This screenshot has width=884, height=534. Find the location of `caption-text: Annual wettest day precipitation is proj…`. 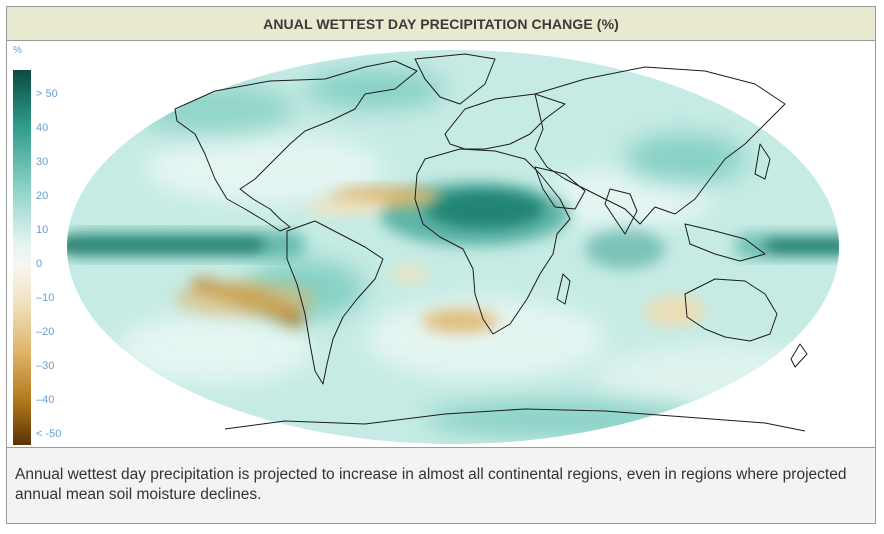

caption-text: Annual wettest day precipitation is proj… is located at coordinates (431, 484).